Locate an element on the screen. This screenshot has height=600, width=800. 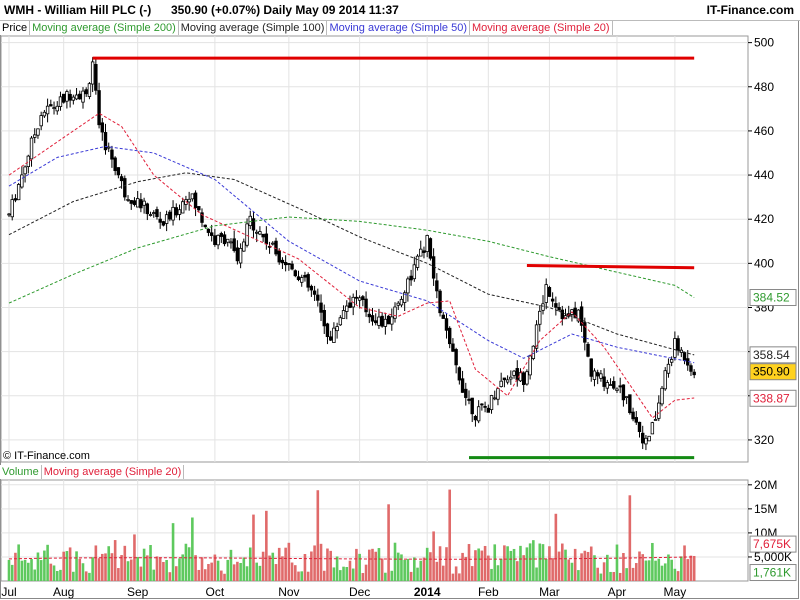
legend-volume-ma20: Moving average (Simple 20) is located at coordinates (113, 472).